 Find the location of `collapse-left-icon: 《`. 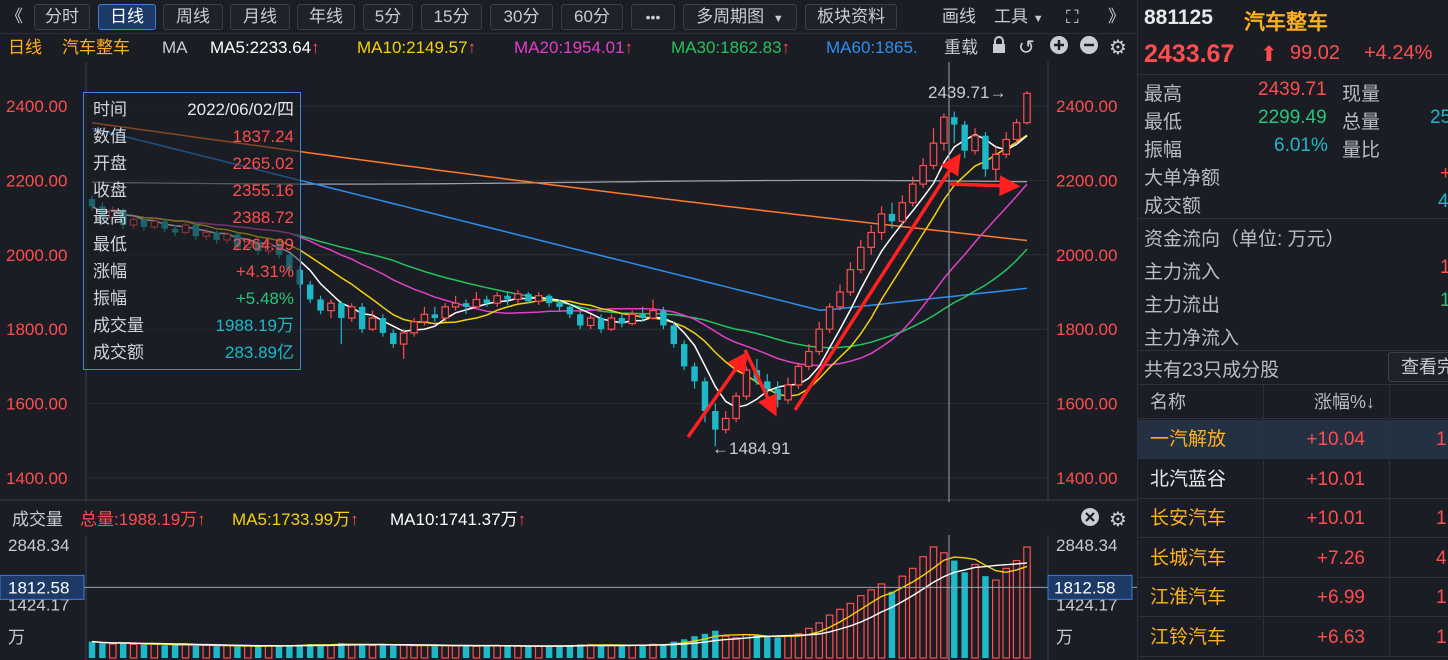

collapse-left-icon: 《 is located at coordinates (14, 16).